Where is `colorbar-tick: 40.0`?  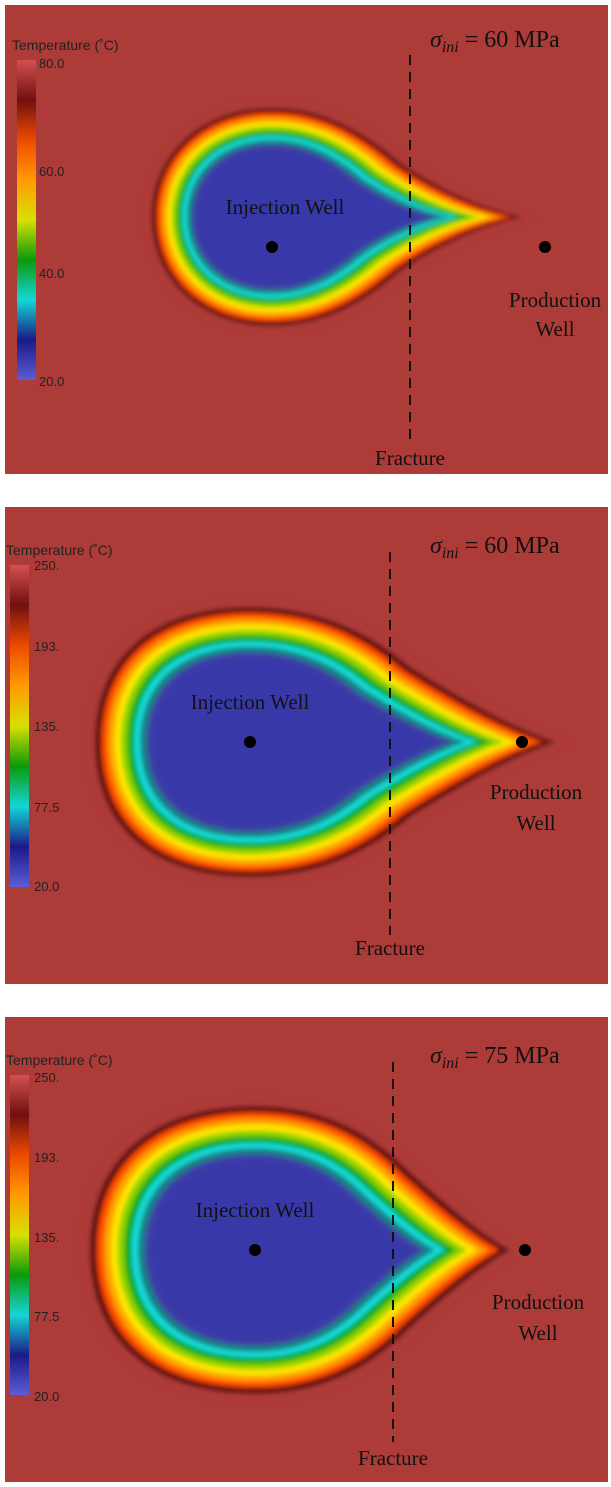
colorbar-tick: 40.0 is located at coordinates (51, 273).